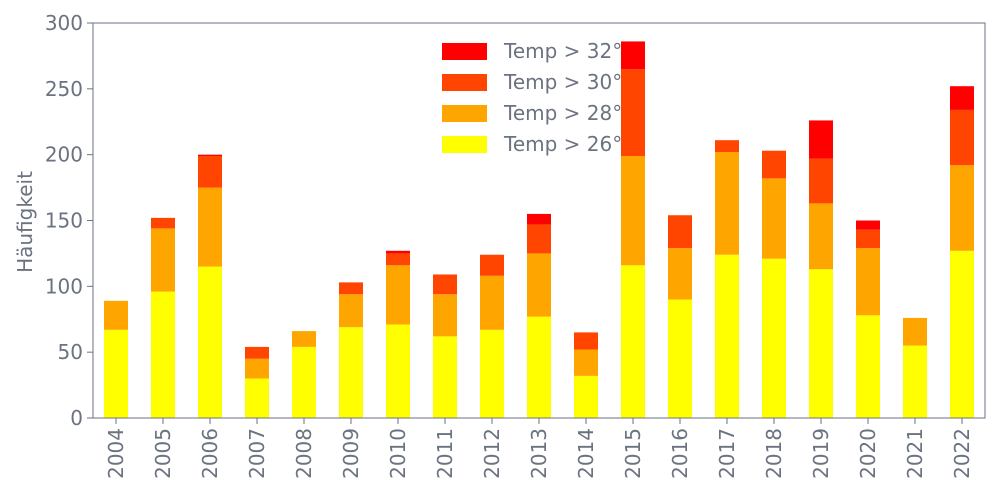 This screenshot has height=500, width=1000. Describe the element at coordinates (116, 453) in the screenshot. I see `x-tick-label: 2004` at that location.